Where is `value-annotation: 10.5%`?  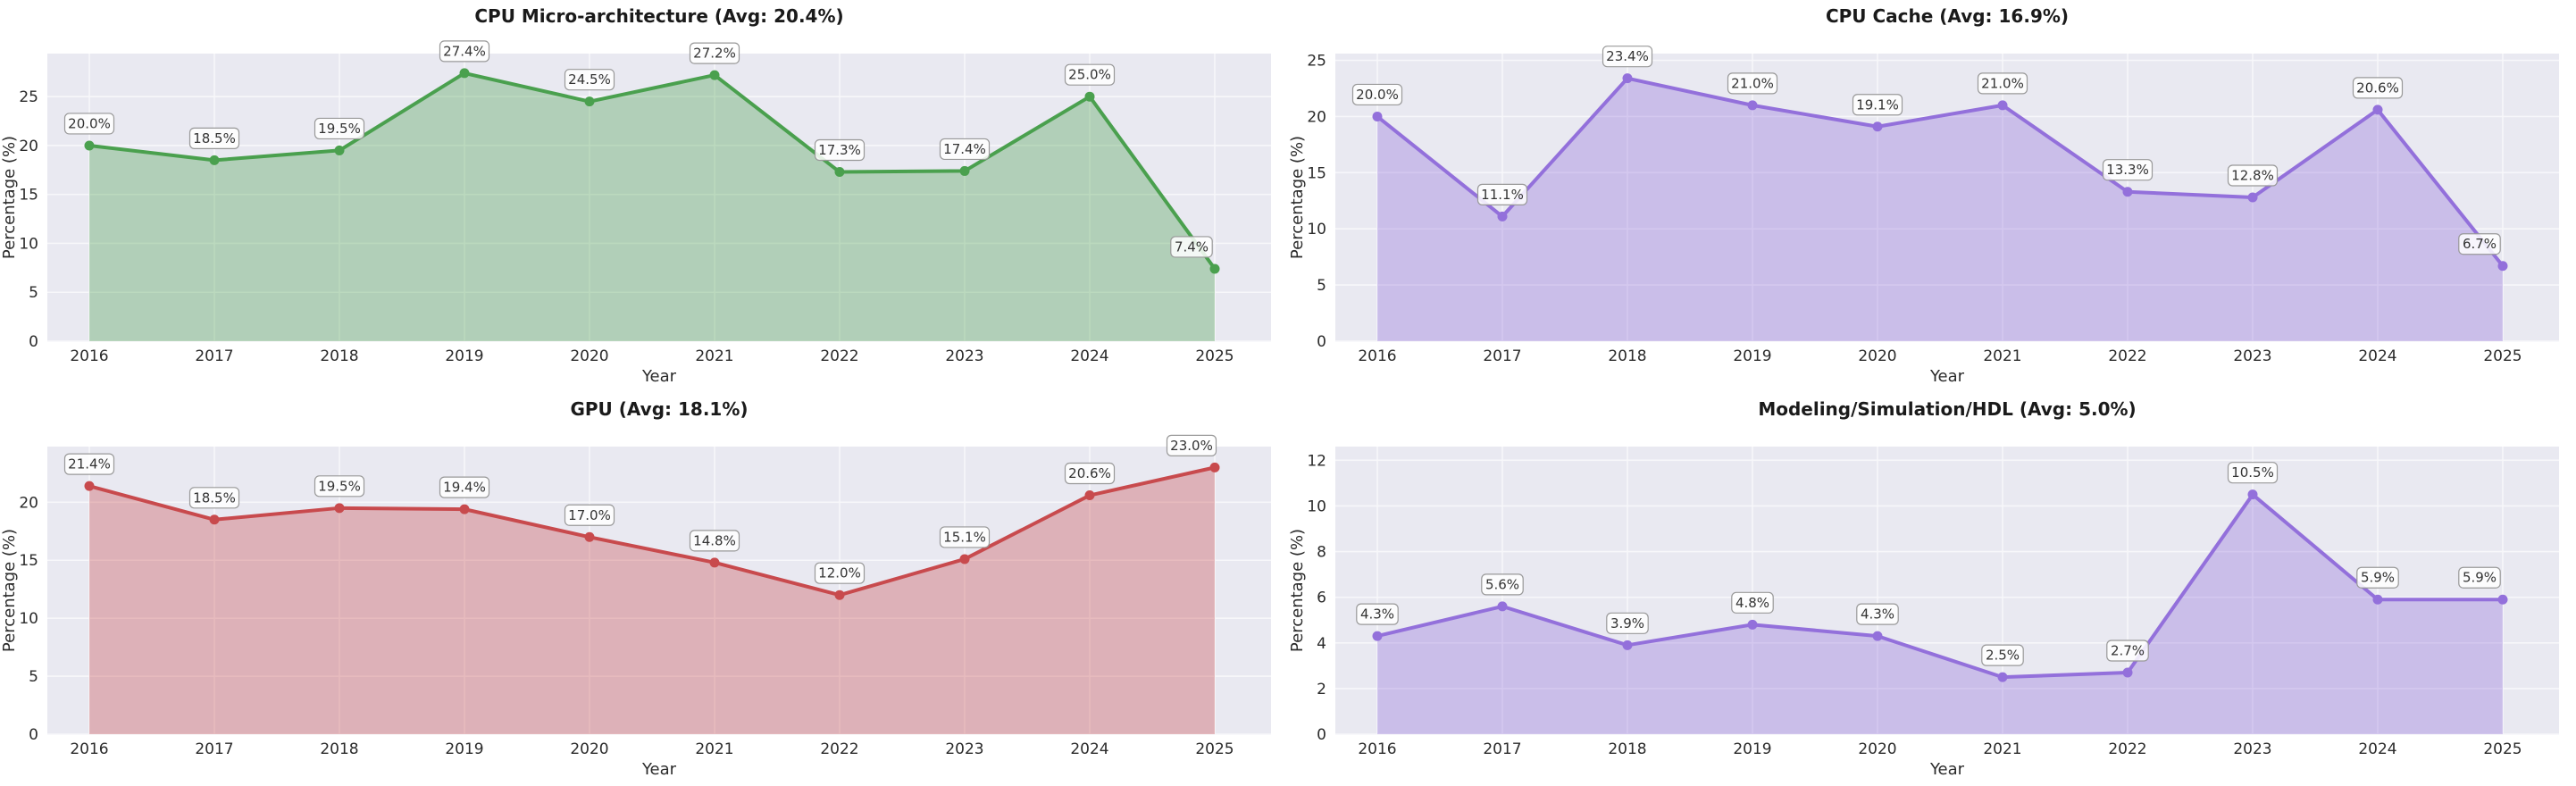 value-annotation: 10.5% is located at coordinates (2253, 473).